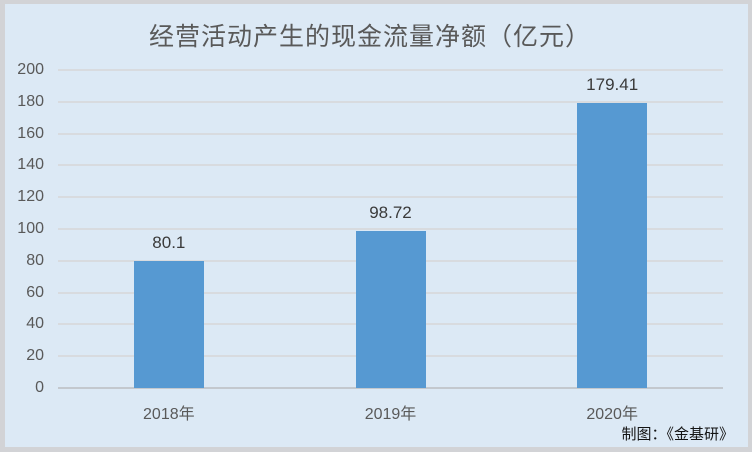  What do you see at coordinates (30, 228) in the screenshot?
I see `y-axis-tick-label: 100` at bounding box center [30, 228].